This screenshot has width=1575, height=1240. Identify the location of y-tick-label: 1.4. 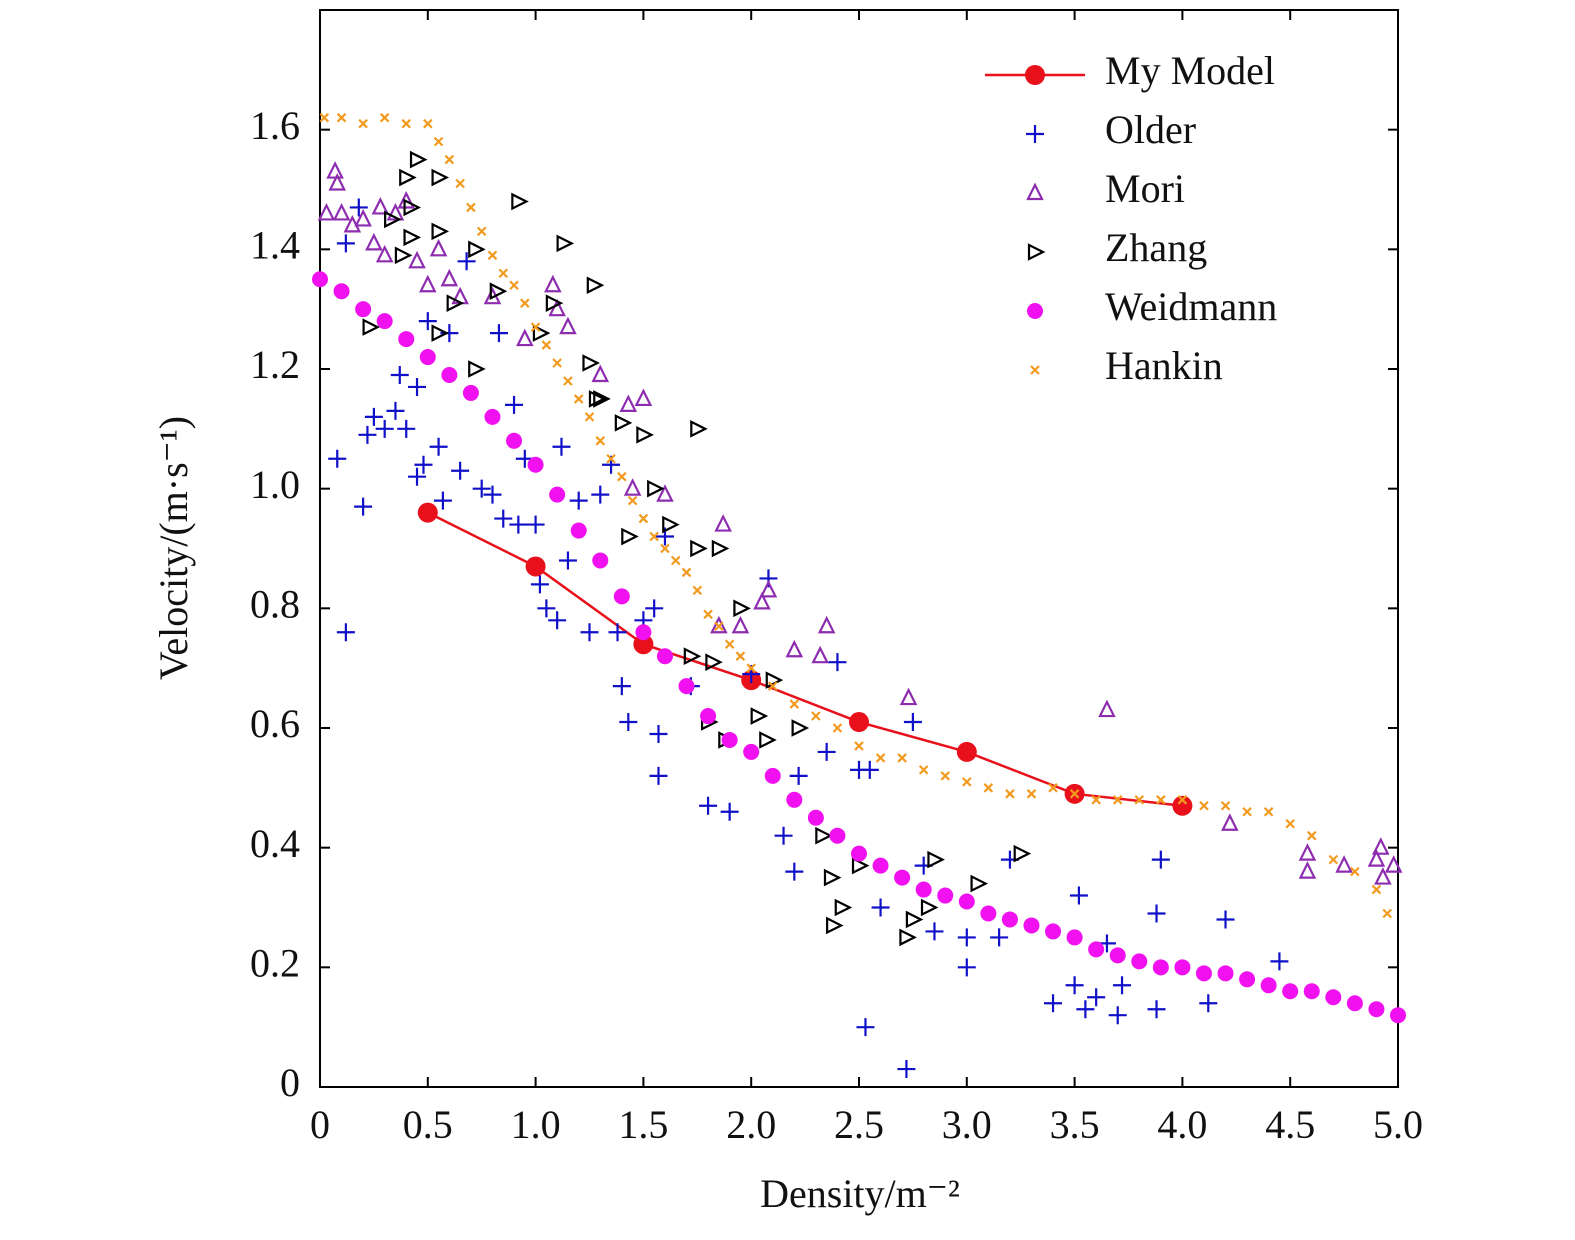
(275, 245).